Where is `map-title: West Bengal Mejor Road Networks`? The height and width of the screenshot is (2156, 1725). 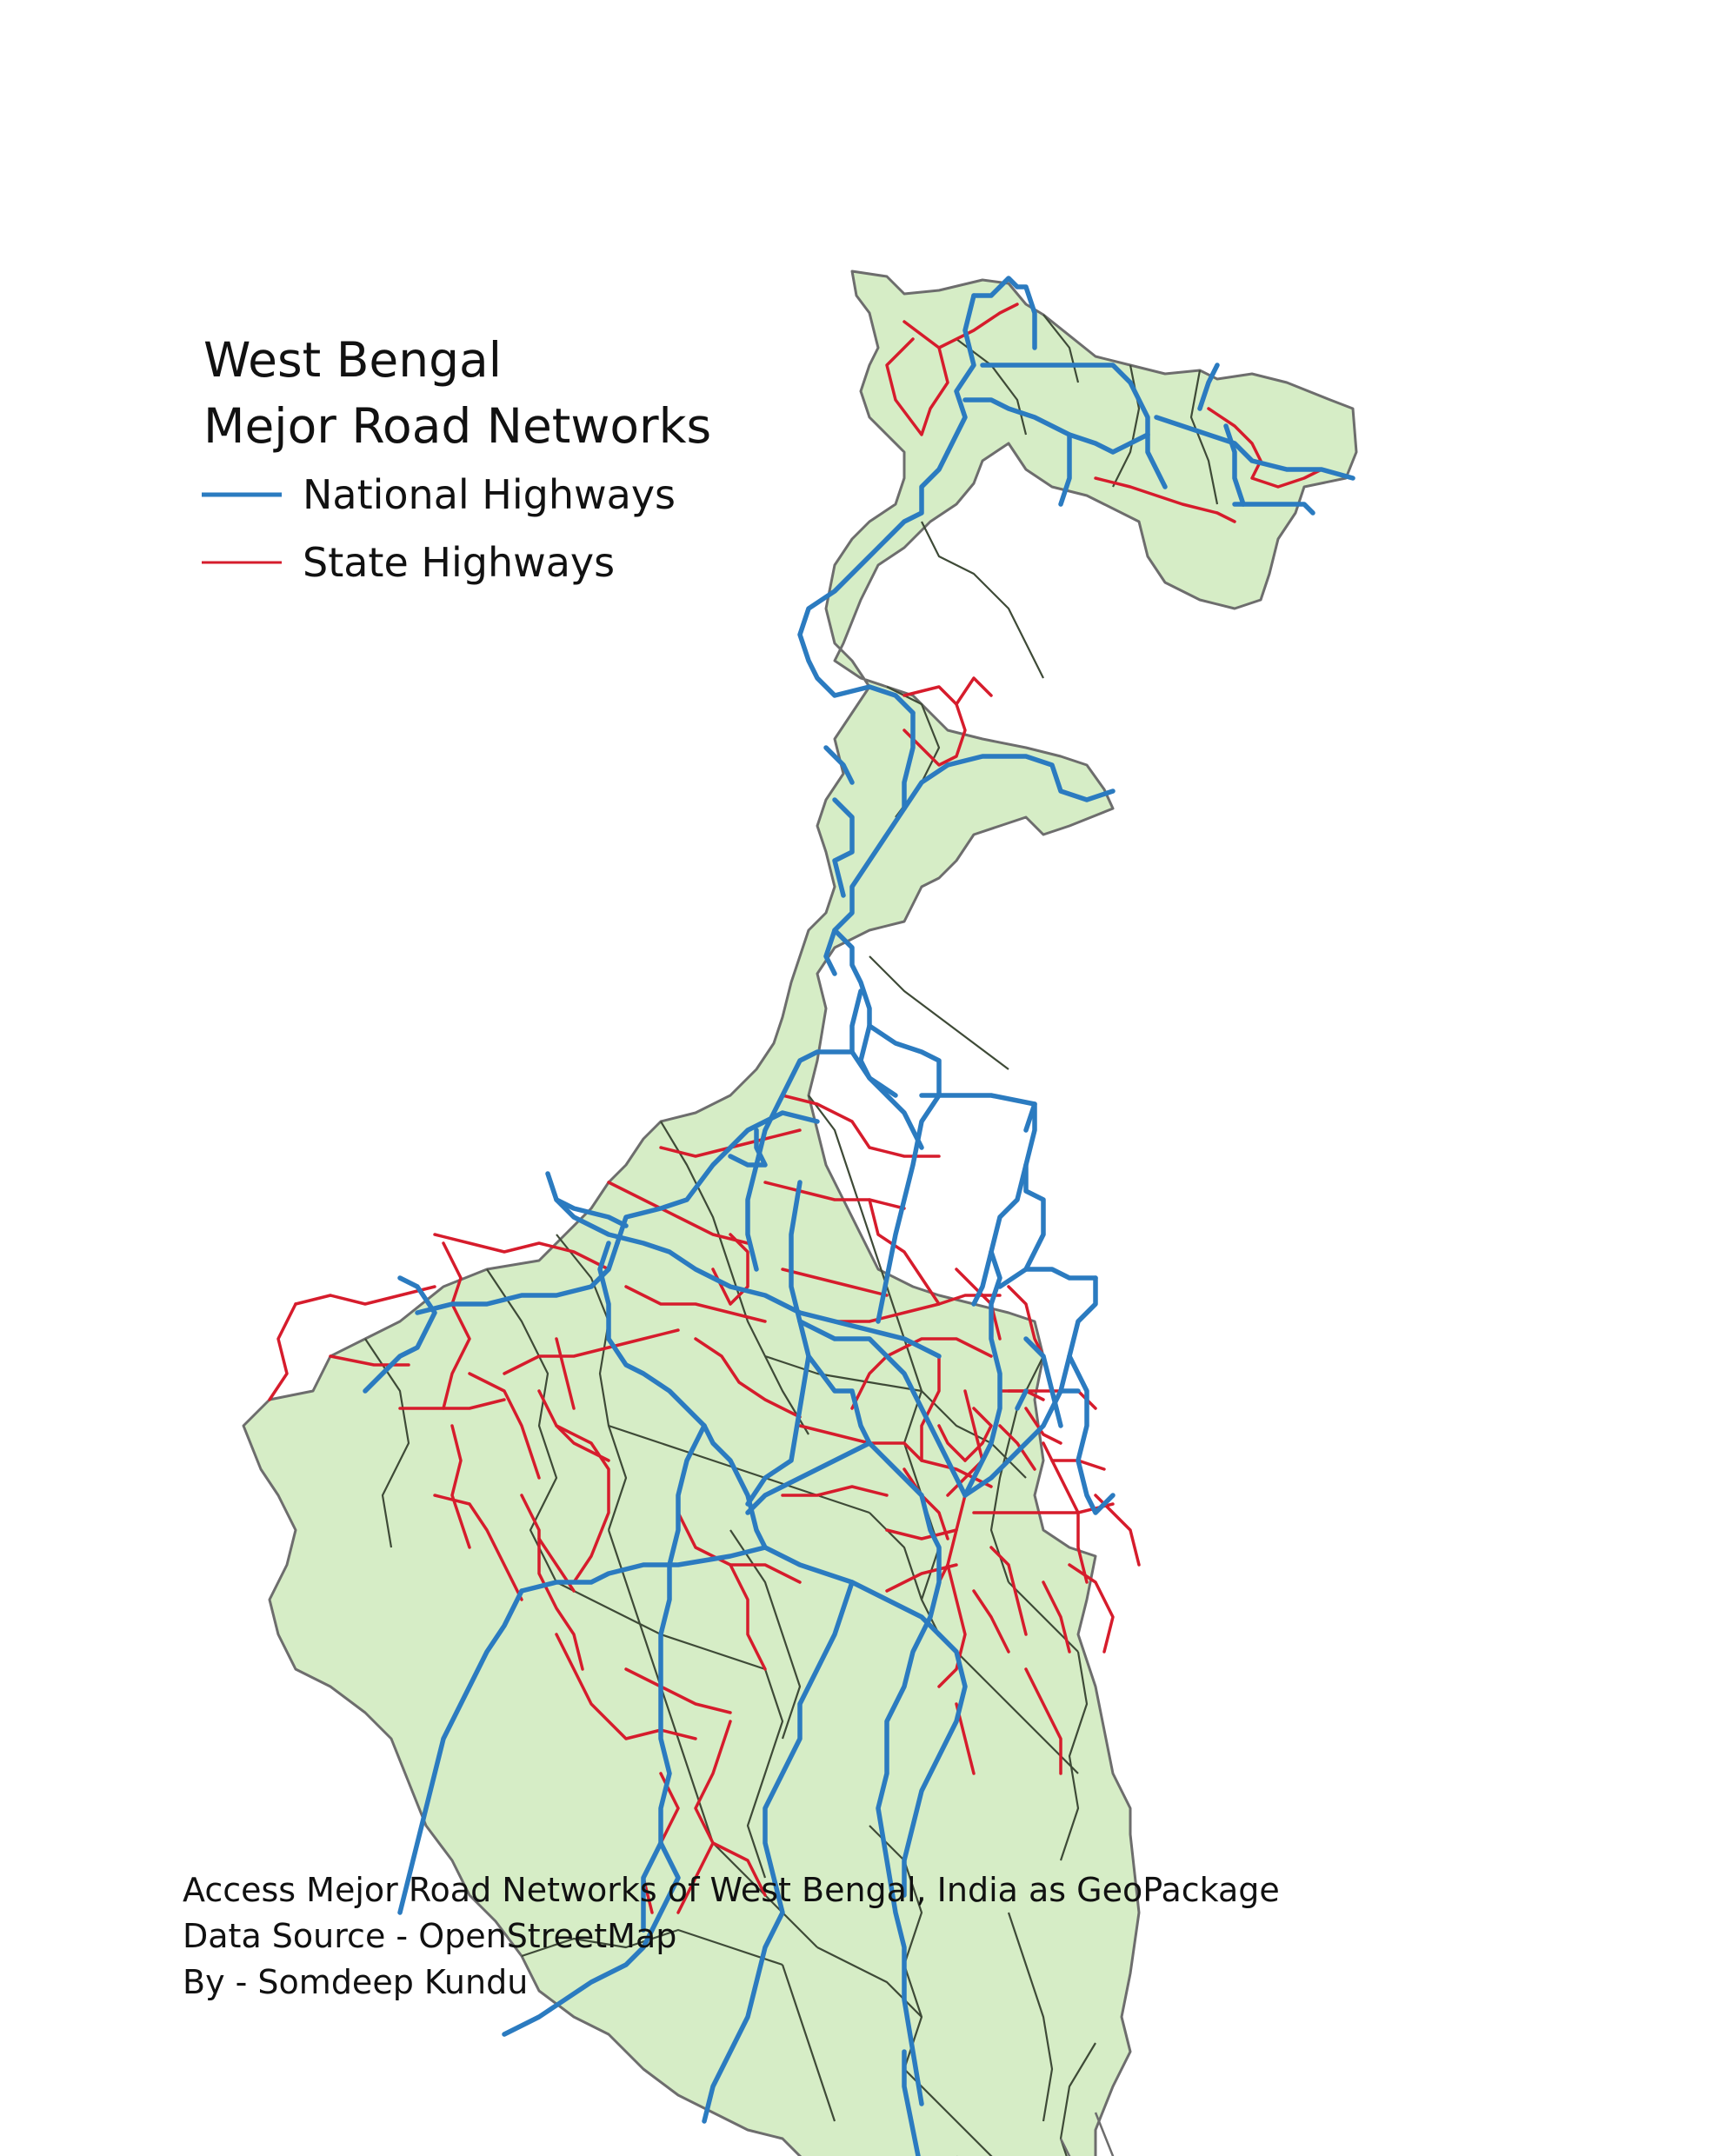 map-title: West Bengal Mejor Road Networks is located at coordinates (457, 393).